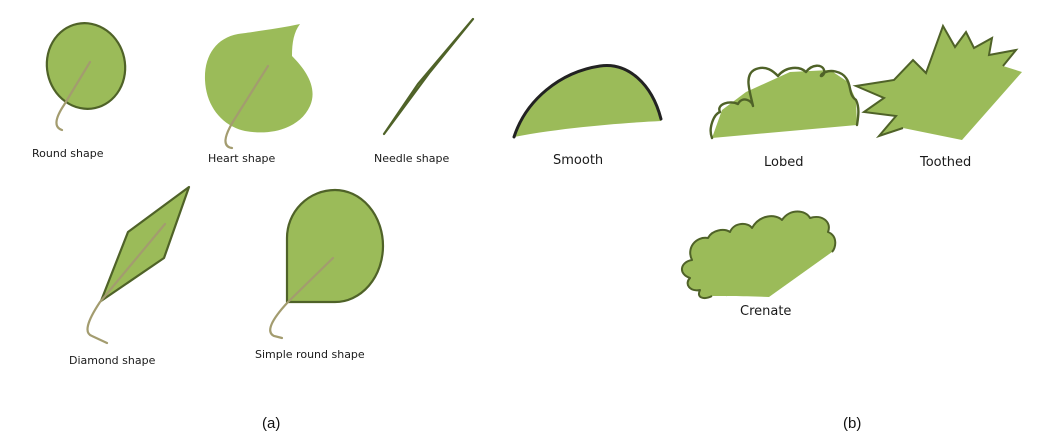 The image size is (1052, 440). Describe the element at coordinates (327, 264) in the screenshot. I see `simple-round-shape-leaf` at that location.